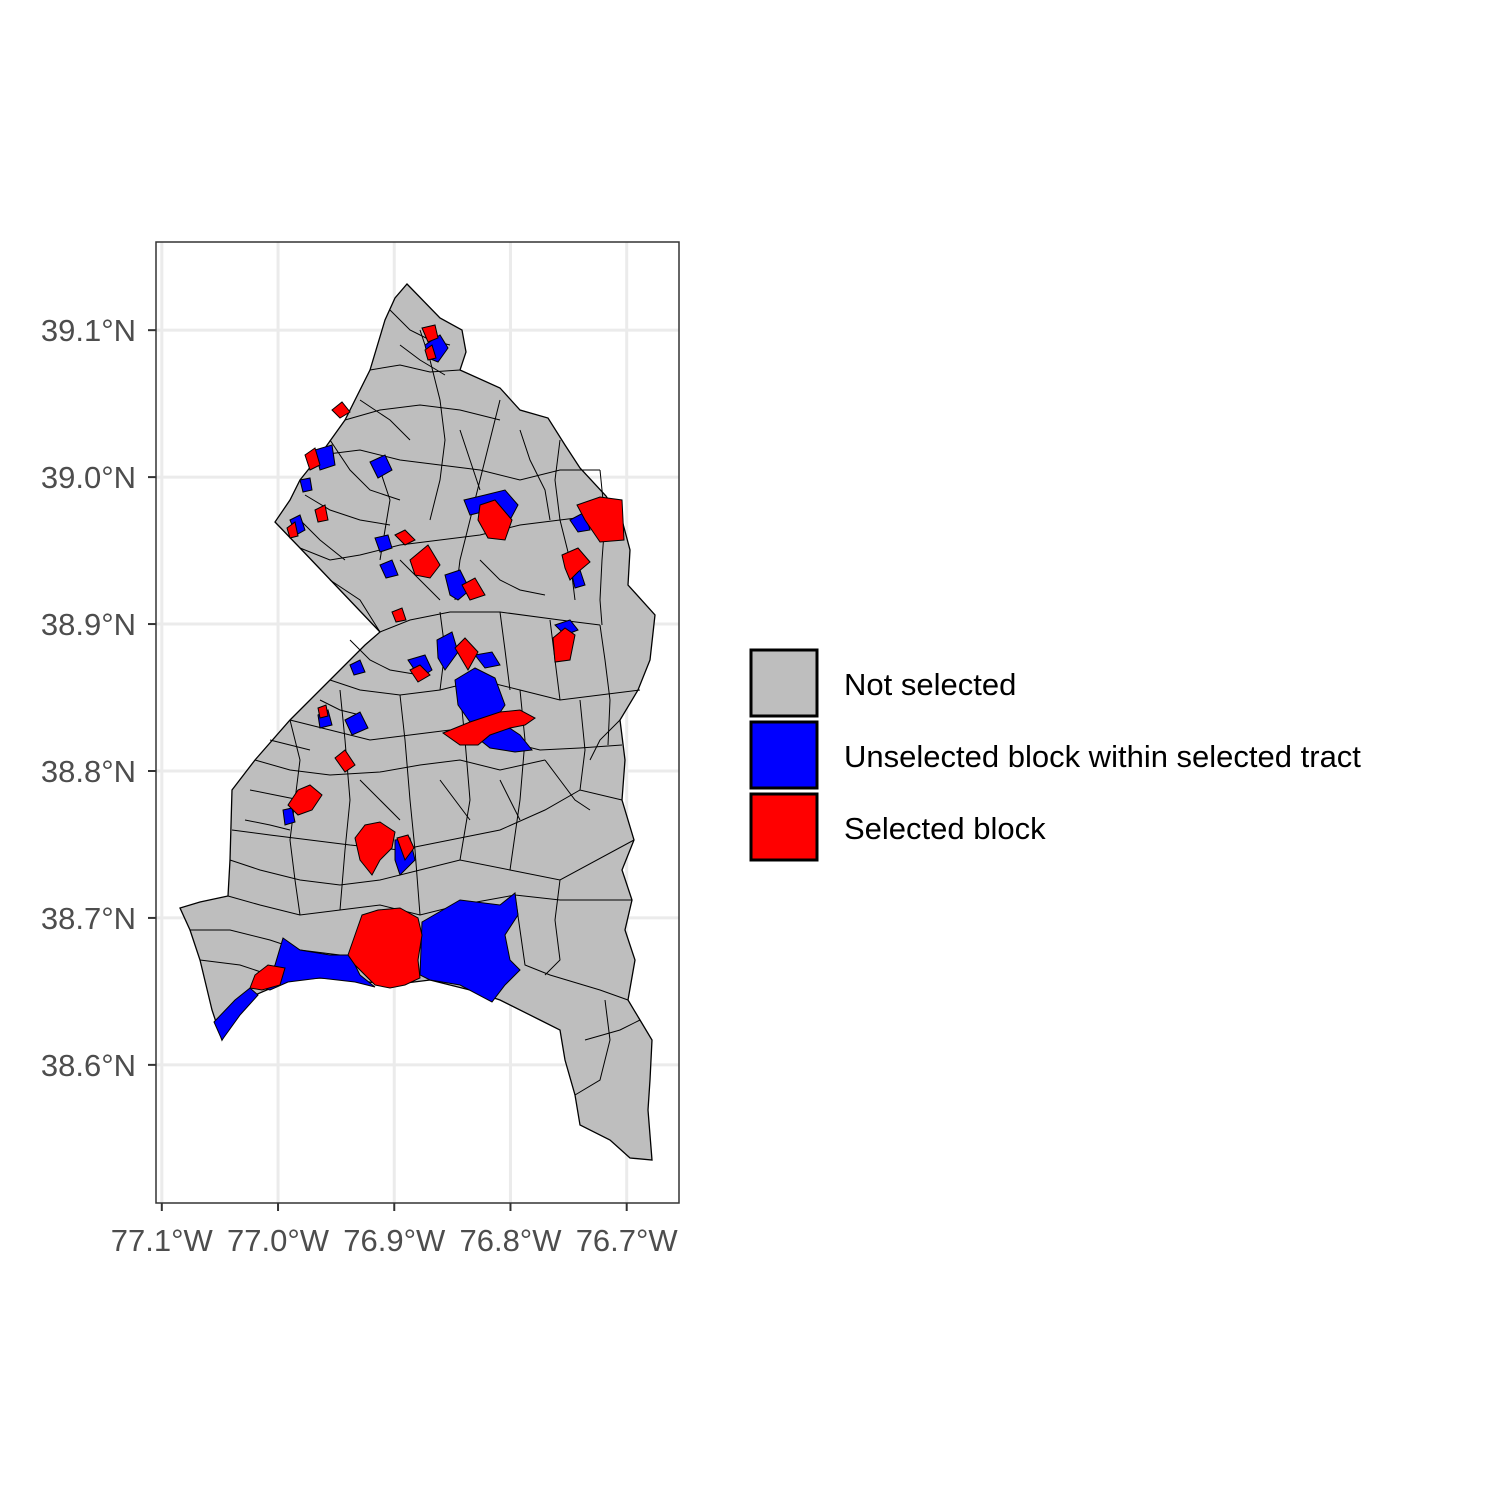  What do you see at coordinates (88, 330) in the screenshot?
I see `y-tick-label: 39.1°N` at bounding box center [88, 330].